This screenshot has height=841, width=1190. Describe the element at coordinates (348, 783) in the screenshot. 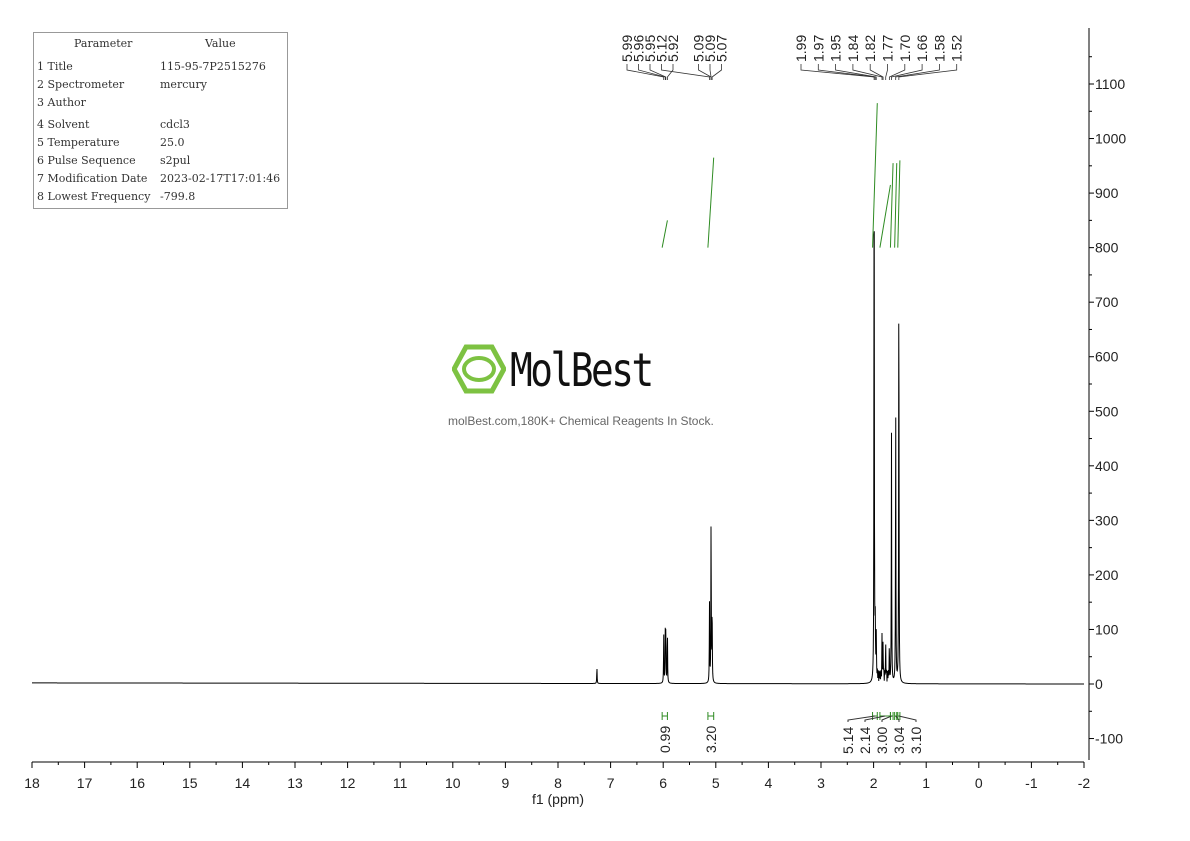

I see `x-tick-label: 12` at that location.